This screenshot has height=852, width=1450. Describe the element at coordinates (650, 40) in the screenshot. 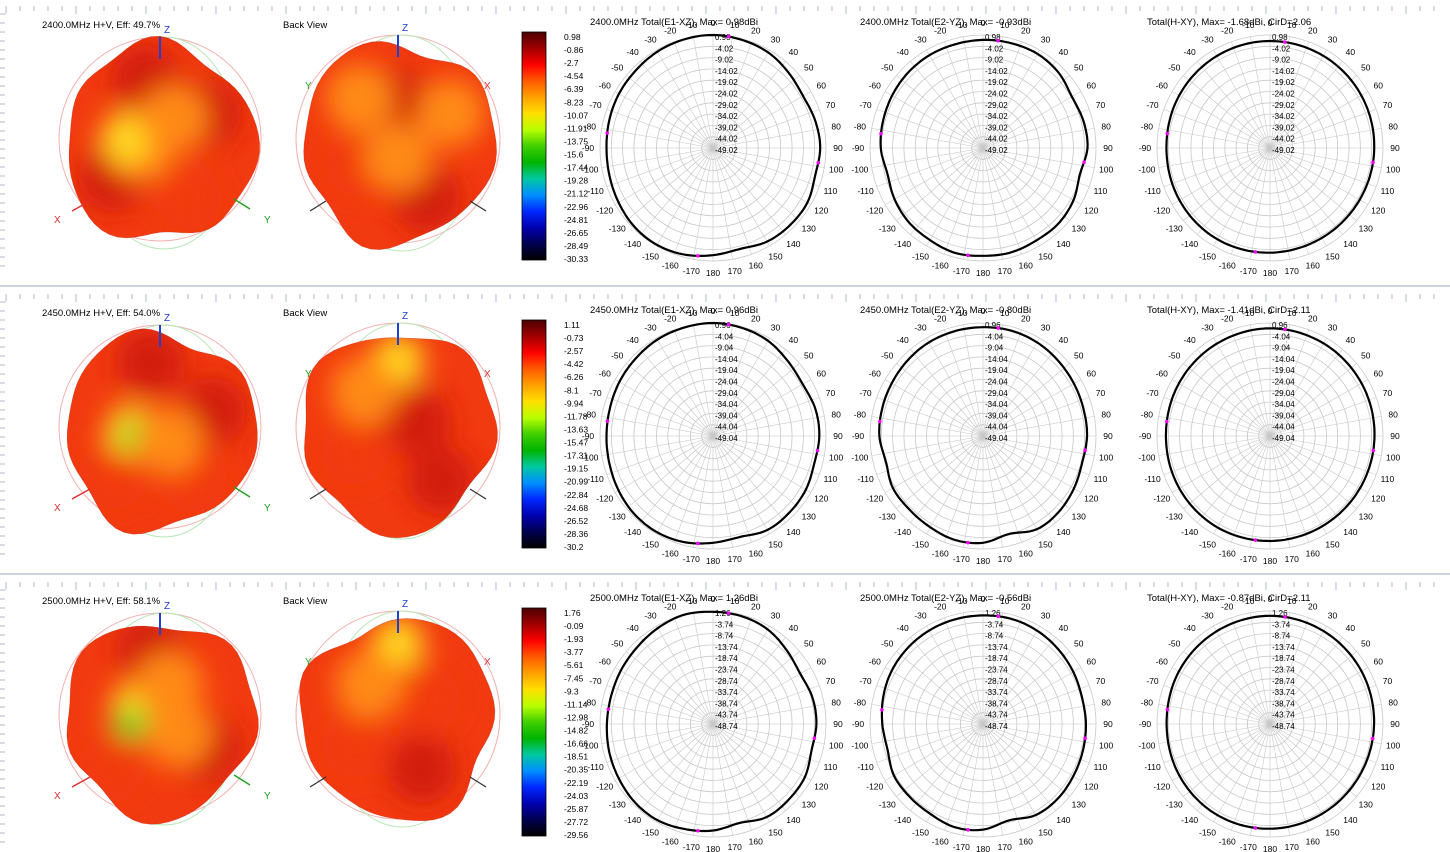

I see `angle-tick-label: -30` at that location.